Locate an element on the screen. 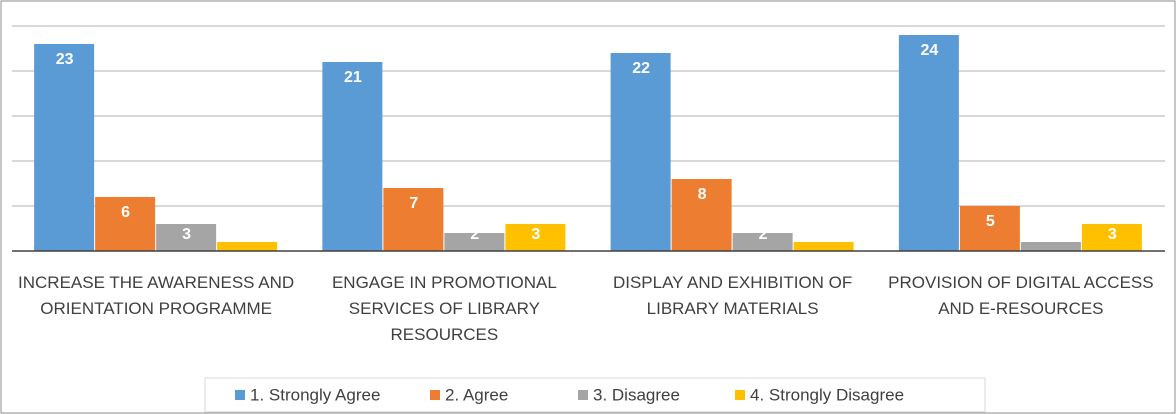 The image size is (1176, 414). legend-label: 1. Strongly Agree is located at coordinates (315, 394).